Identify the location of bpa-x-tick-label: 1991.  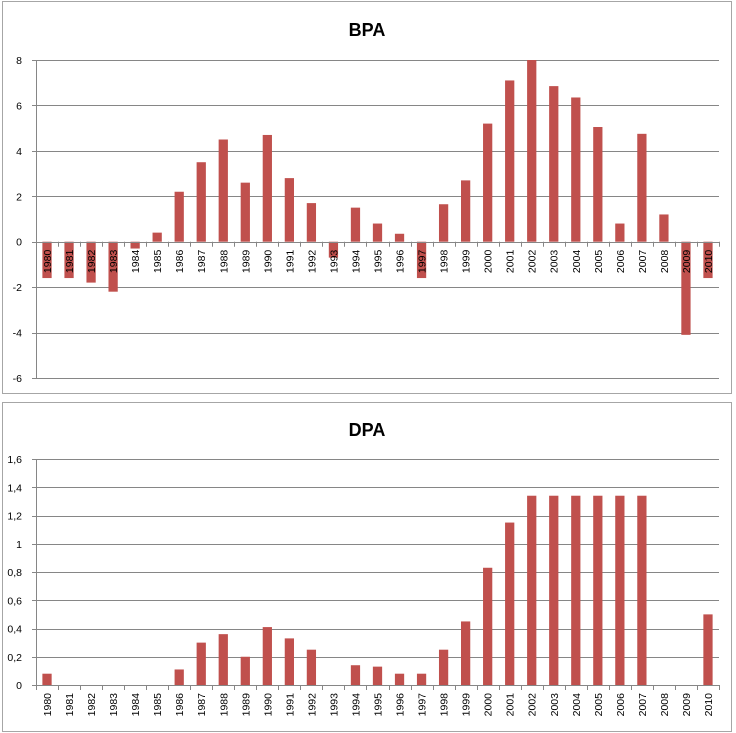
(290, 262).